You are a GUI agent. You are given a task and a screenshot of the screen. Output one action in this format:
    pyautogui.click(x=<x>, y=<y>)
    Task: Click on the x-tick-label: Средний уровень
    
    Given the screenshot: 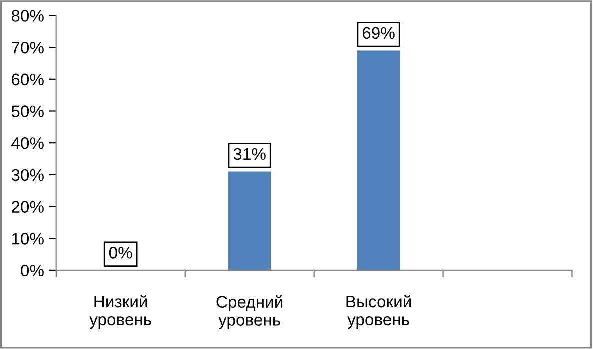 What is the action you would take?
    pyautogui.click(x=249, y=312)
    